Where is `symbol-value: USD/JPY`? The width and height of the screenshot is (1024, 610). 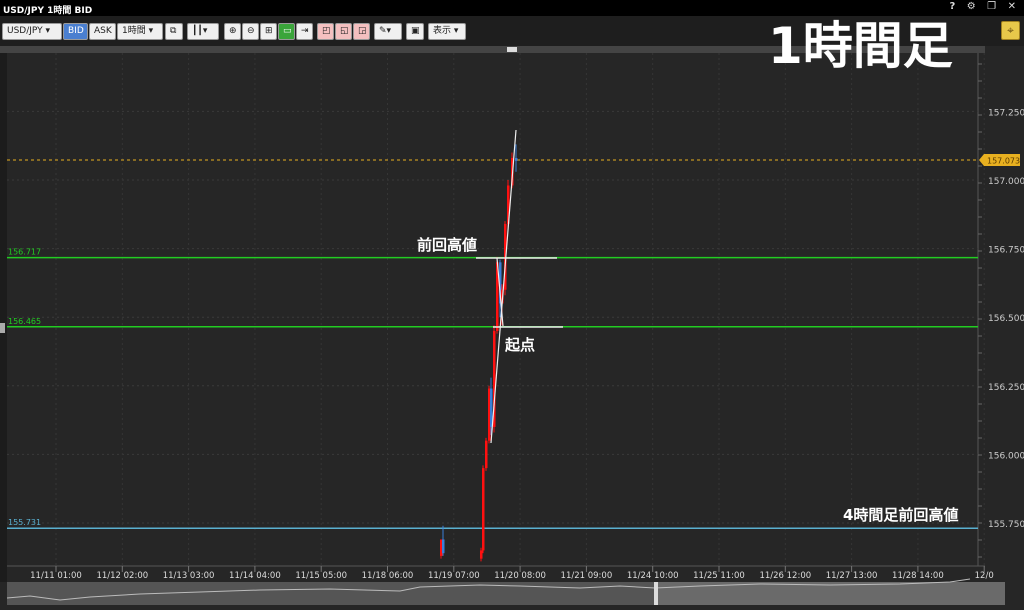
symbol-value: USD/JPY is located at coordinates (25, 31).